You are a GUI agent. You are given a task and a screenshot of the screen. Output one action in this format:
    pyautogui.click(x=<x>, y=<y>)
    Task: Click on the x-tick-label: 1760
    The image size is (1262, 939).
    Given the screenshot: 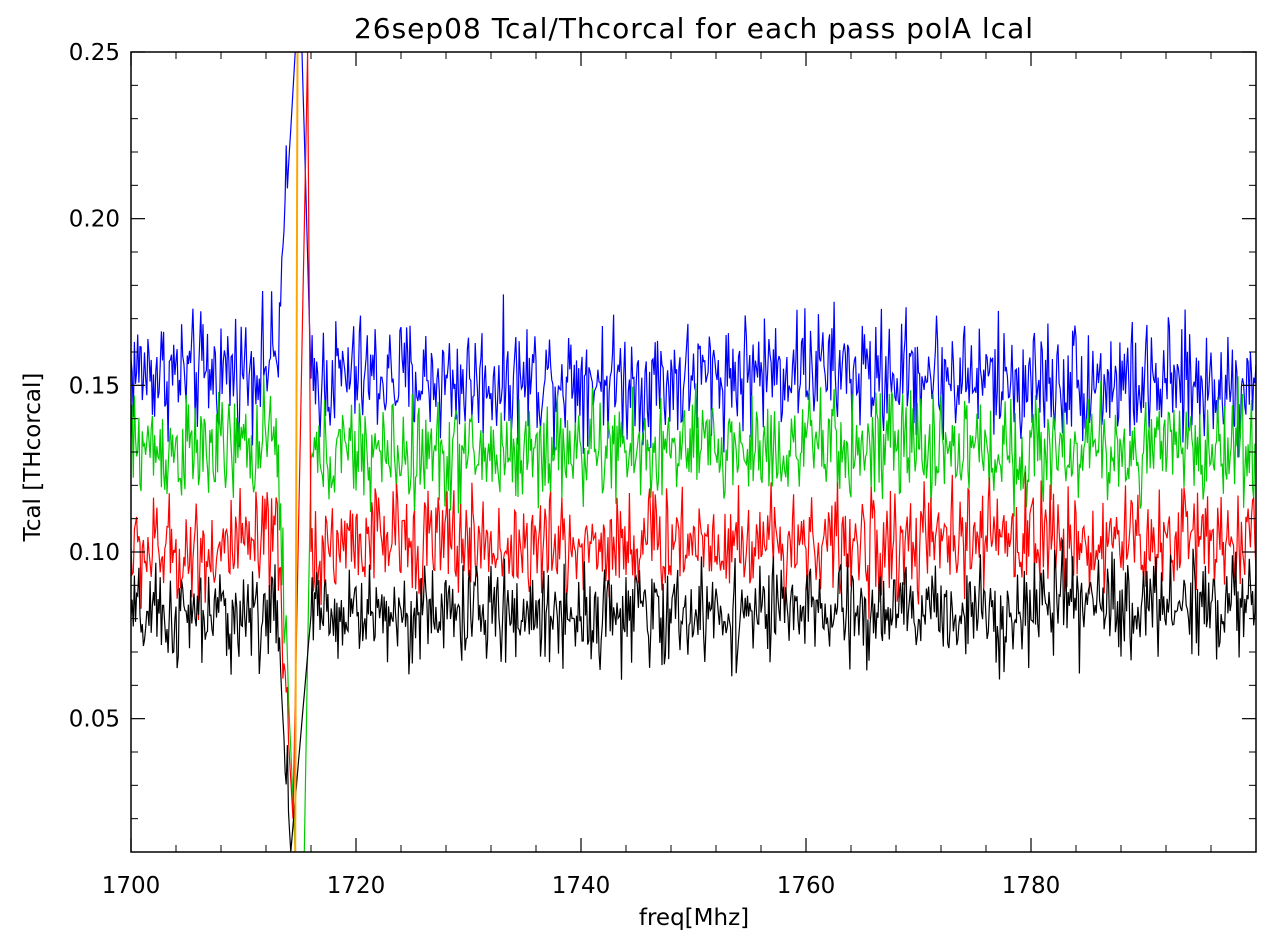 What is the action you would take?
    pyautogui.click(x=806, y=886)
    